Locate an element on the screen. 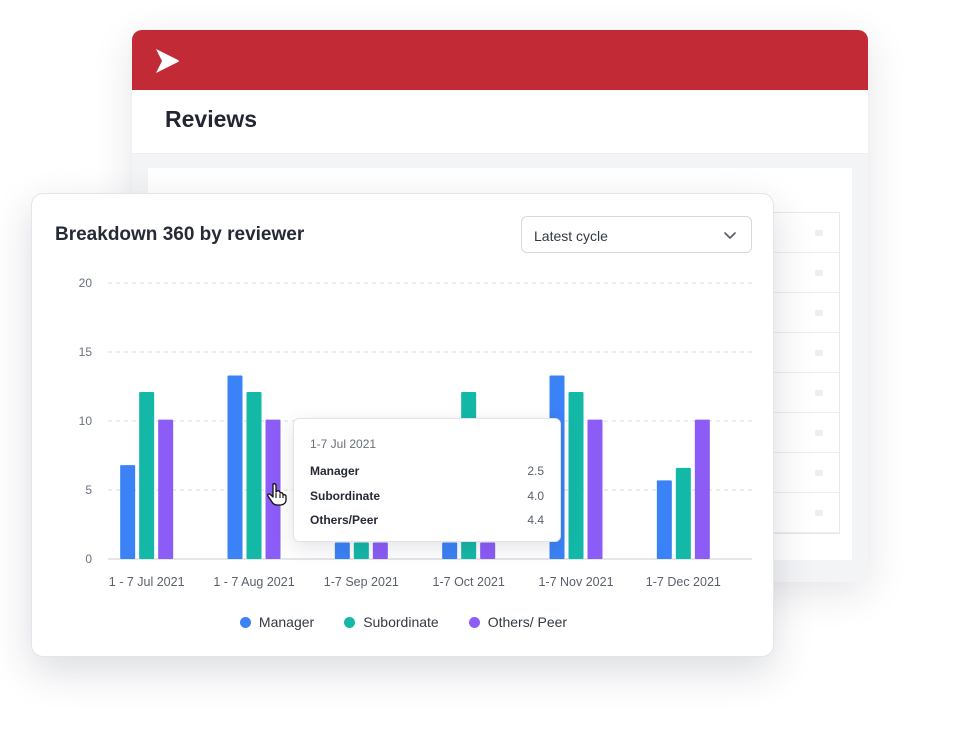  y-tick-label: 15 is located at coordinates (86, 352).